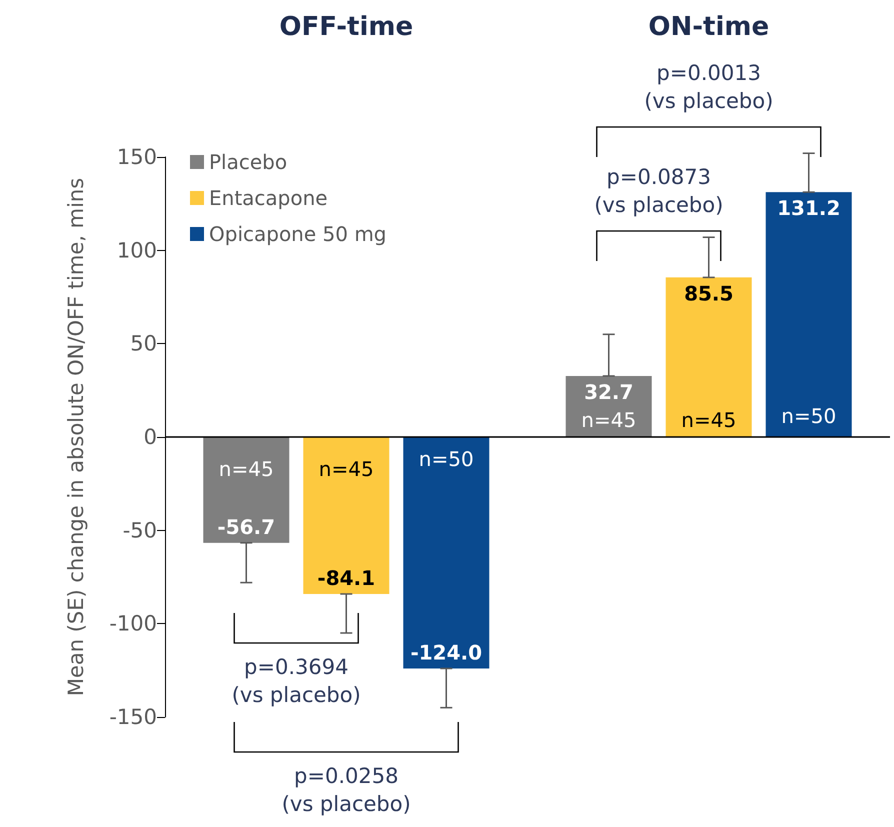 This screenshot has height=827, width=894. What do you see at coordinates (76, 437) in the screenshot?
I see `y-axis-title: Mean (SE) change in absolute ON/OFF time, mins` at bounding box center [76, 437].